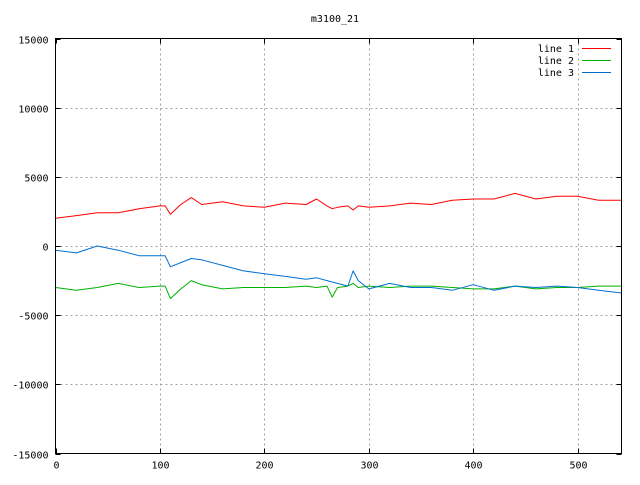 Image resolution: width=640 pixels, height=485 pixels. What do you see at coordinates (45, 248) in the screenshot?
I see `y-tick-label: 0` at bounding box center [45, 248].